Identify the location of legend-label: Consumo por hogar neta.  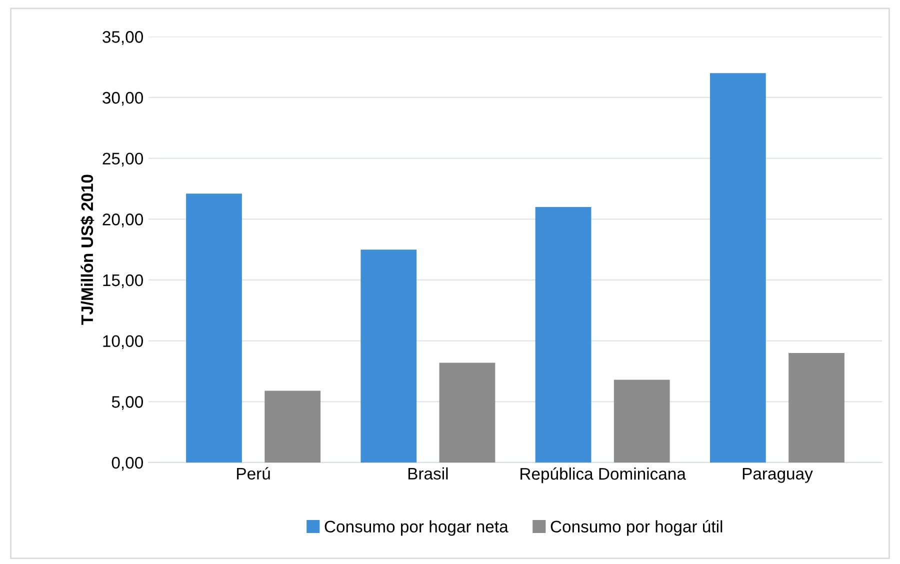
(416, 528).